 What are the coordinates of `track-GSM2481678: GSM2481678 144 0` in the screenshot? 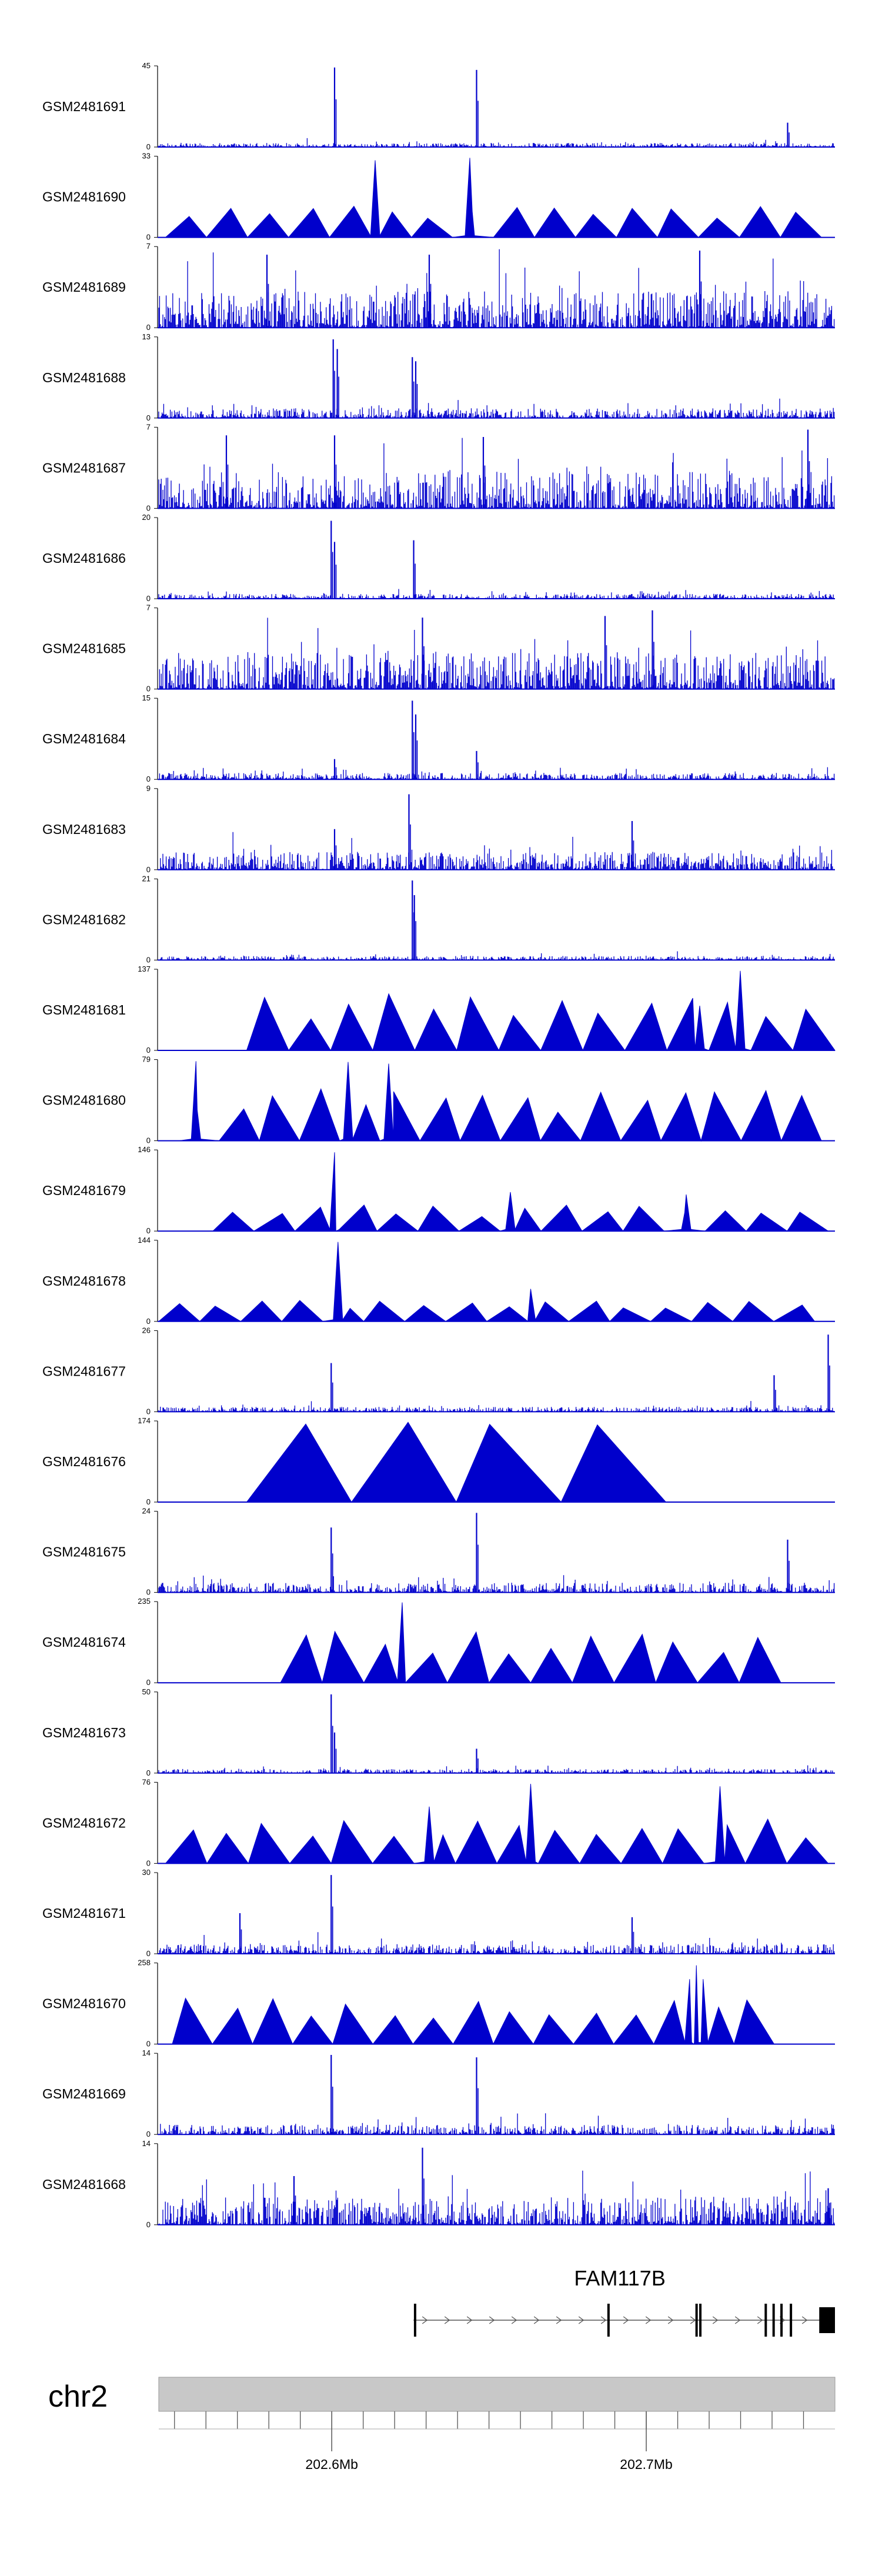 It's located at (438, 1281).